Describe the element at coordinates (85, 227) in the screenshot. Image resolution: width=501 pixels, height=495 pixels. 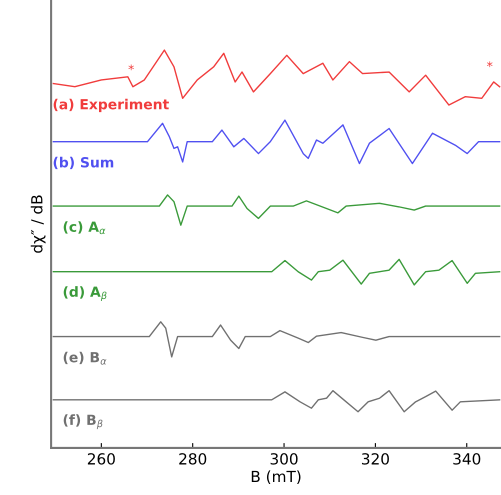
I see `series-label: (c) A$_{α}$` at that location.